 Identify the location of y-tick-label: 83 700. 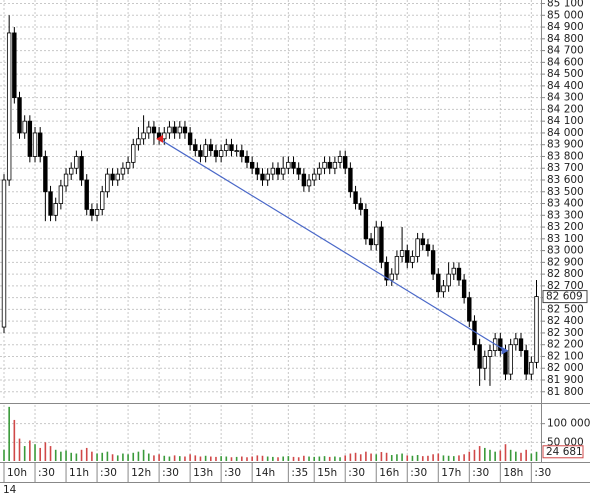
(565, 168).